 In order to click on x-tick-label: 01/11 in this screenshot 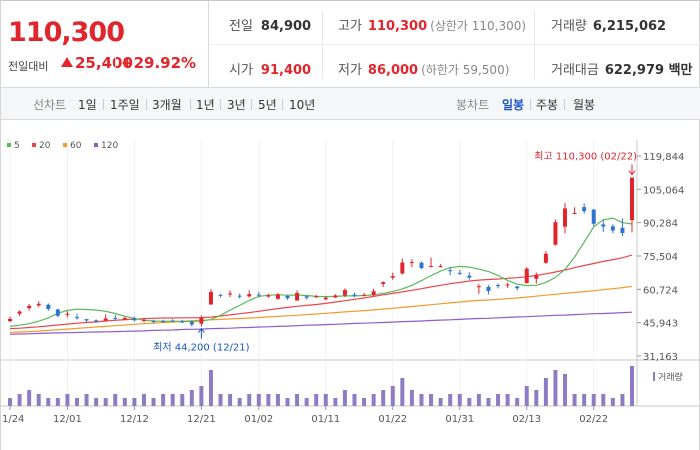, I will do `click(325, 419)`.